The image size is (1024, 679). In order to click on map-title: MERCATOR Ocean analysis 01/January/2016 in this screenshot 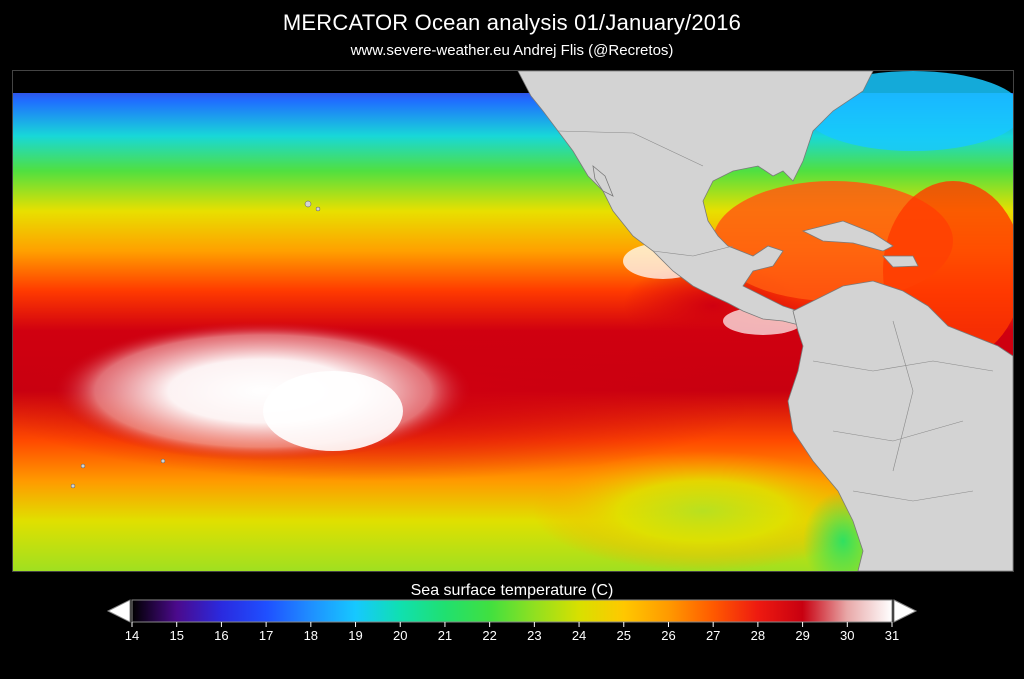, I will do `click(512, 22)`.